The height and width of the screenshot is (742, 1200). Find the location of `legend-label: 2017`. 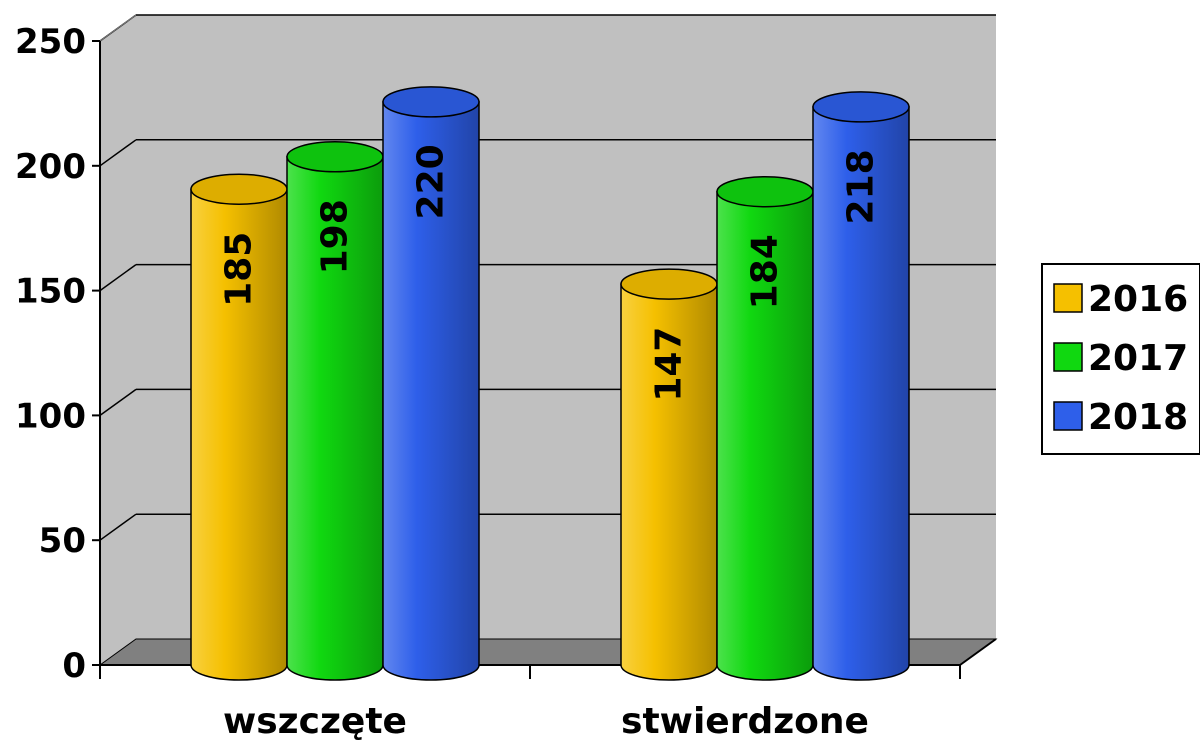

legend-label: 2017 is located at coordinates (1138, 358).